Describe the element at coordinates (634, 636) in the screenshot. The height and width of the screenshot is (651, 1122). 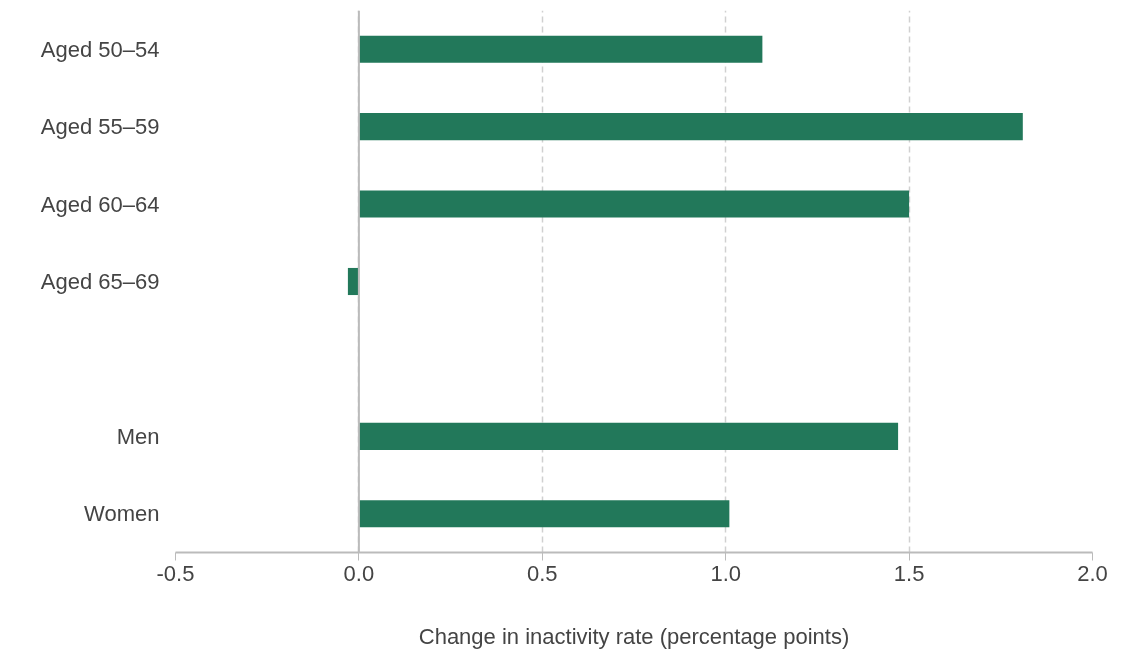
I see `x-axis-title: Change in inactivity rate (percentage points)` at that location.